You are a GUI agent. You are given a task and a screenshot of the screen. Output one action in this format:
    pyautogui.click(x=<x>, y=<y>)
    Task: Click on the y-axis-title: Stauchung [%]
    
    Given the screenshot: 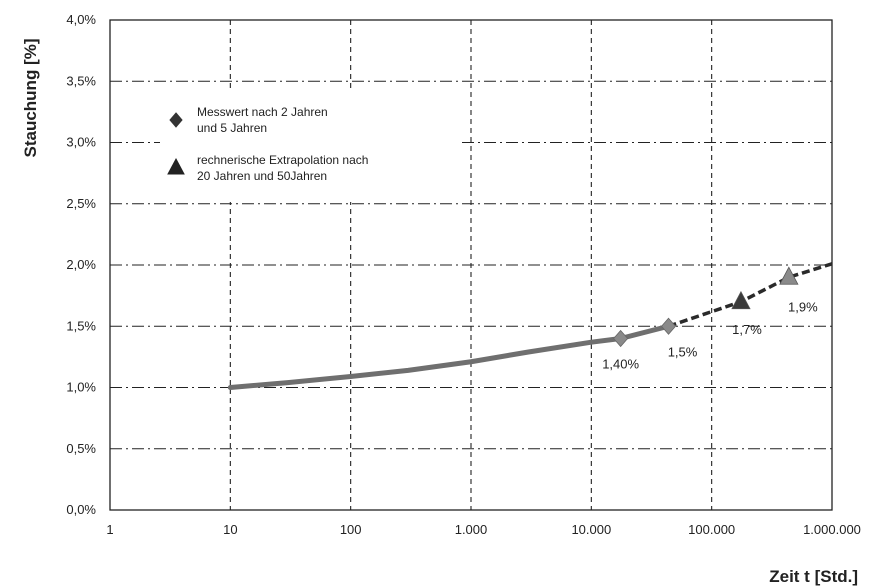 What is the action you would take?
    pyautogui.click(x=30, y=98)
    